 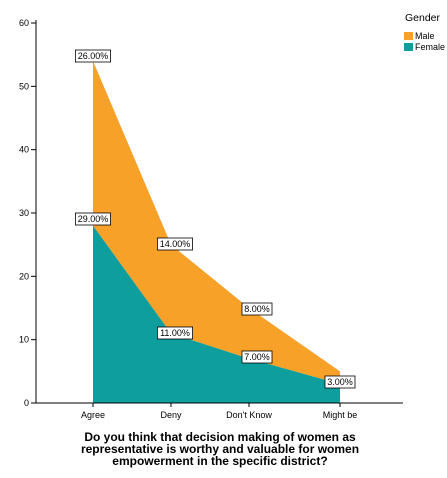 I want to click on legend-swatch-female, so click(x=408, y=47).